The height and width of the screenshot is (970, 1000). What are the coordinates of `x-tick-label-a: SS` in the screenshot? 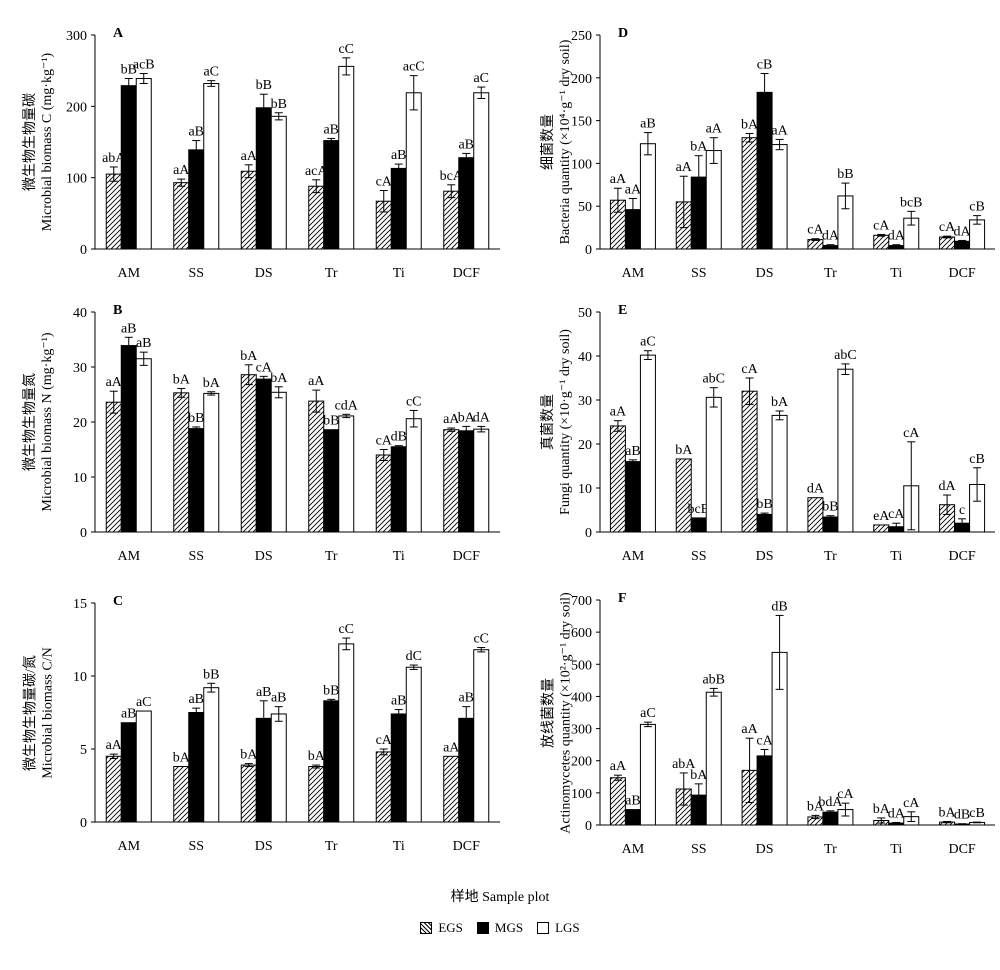 It's located at (196, 273).